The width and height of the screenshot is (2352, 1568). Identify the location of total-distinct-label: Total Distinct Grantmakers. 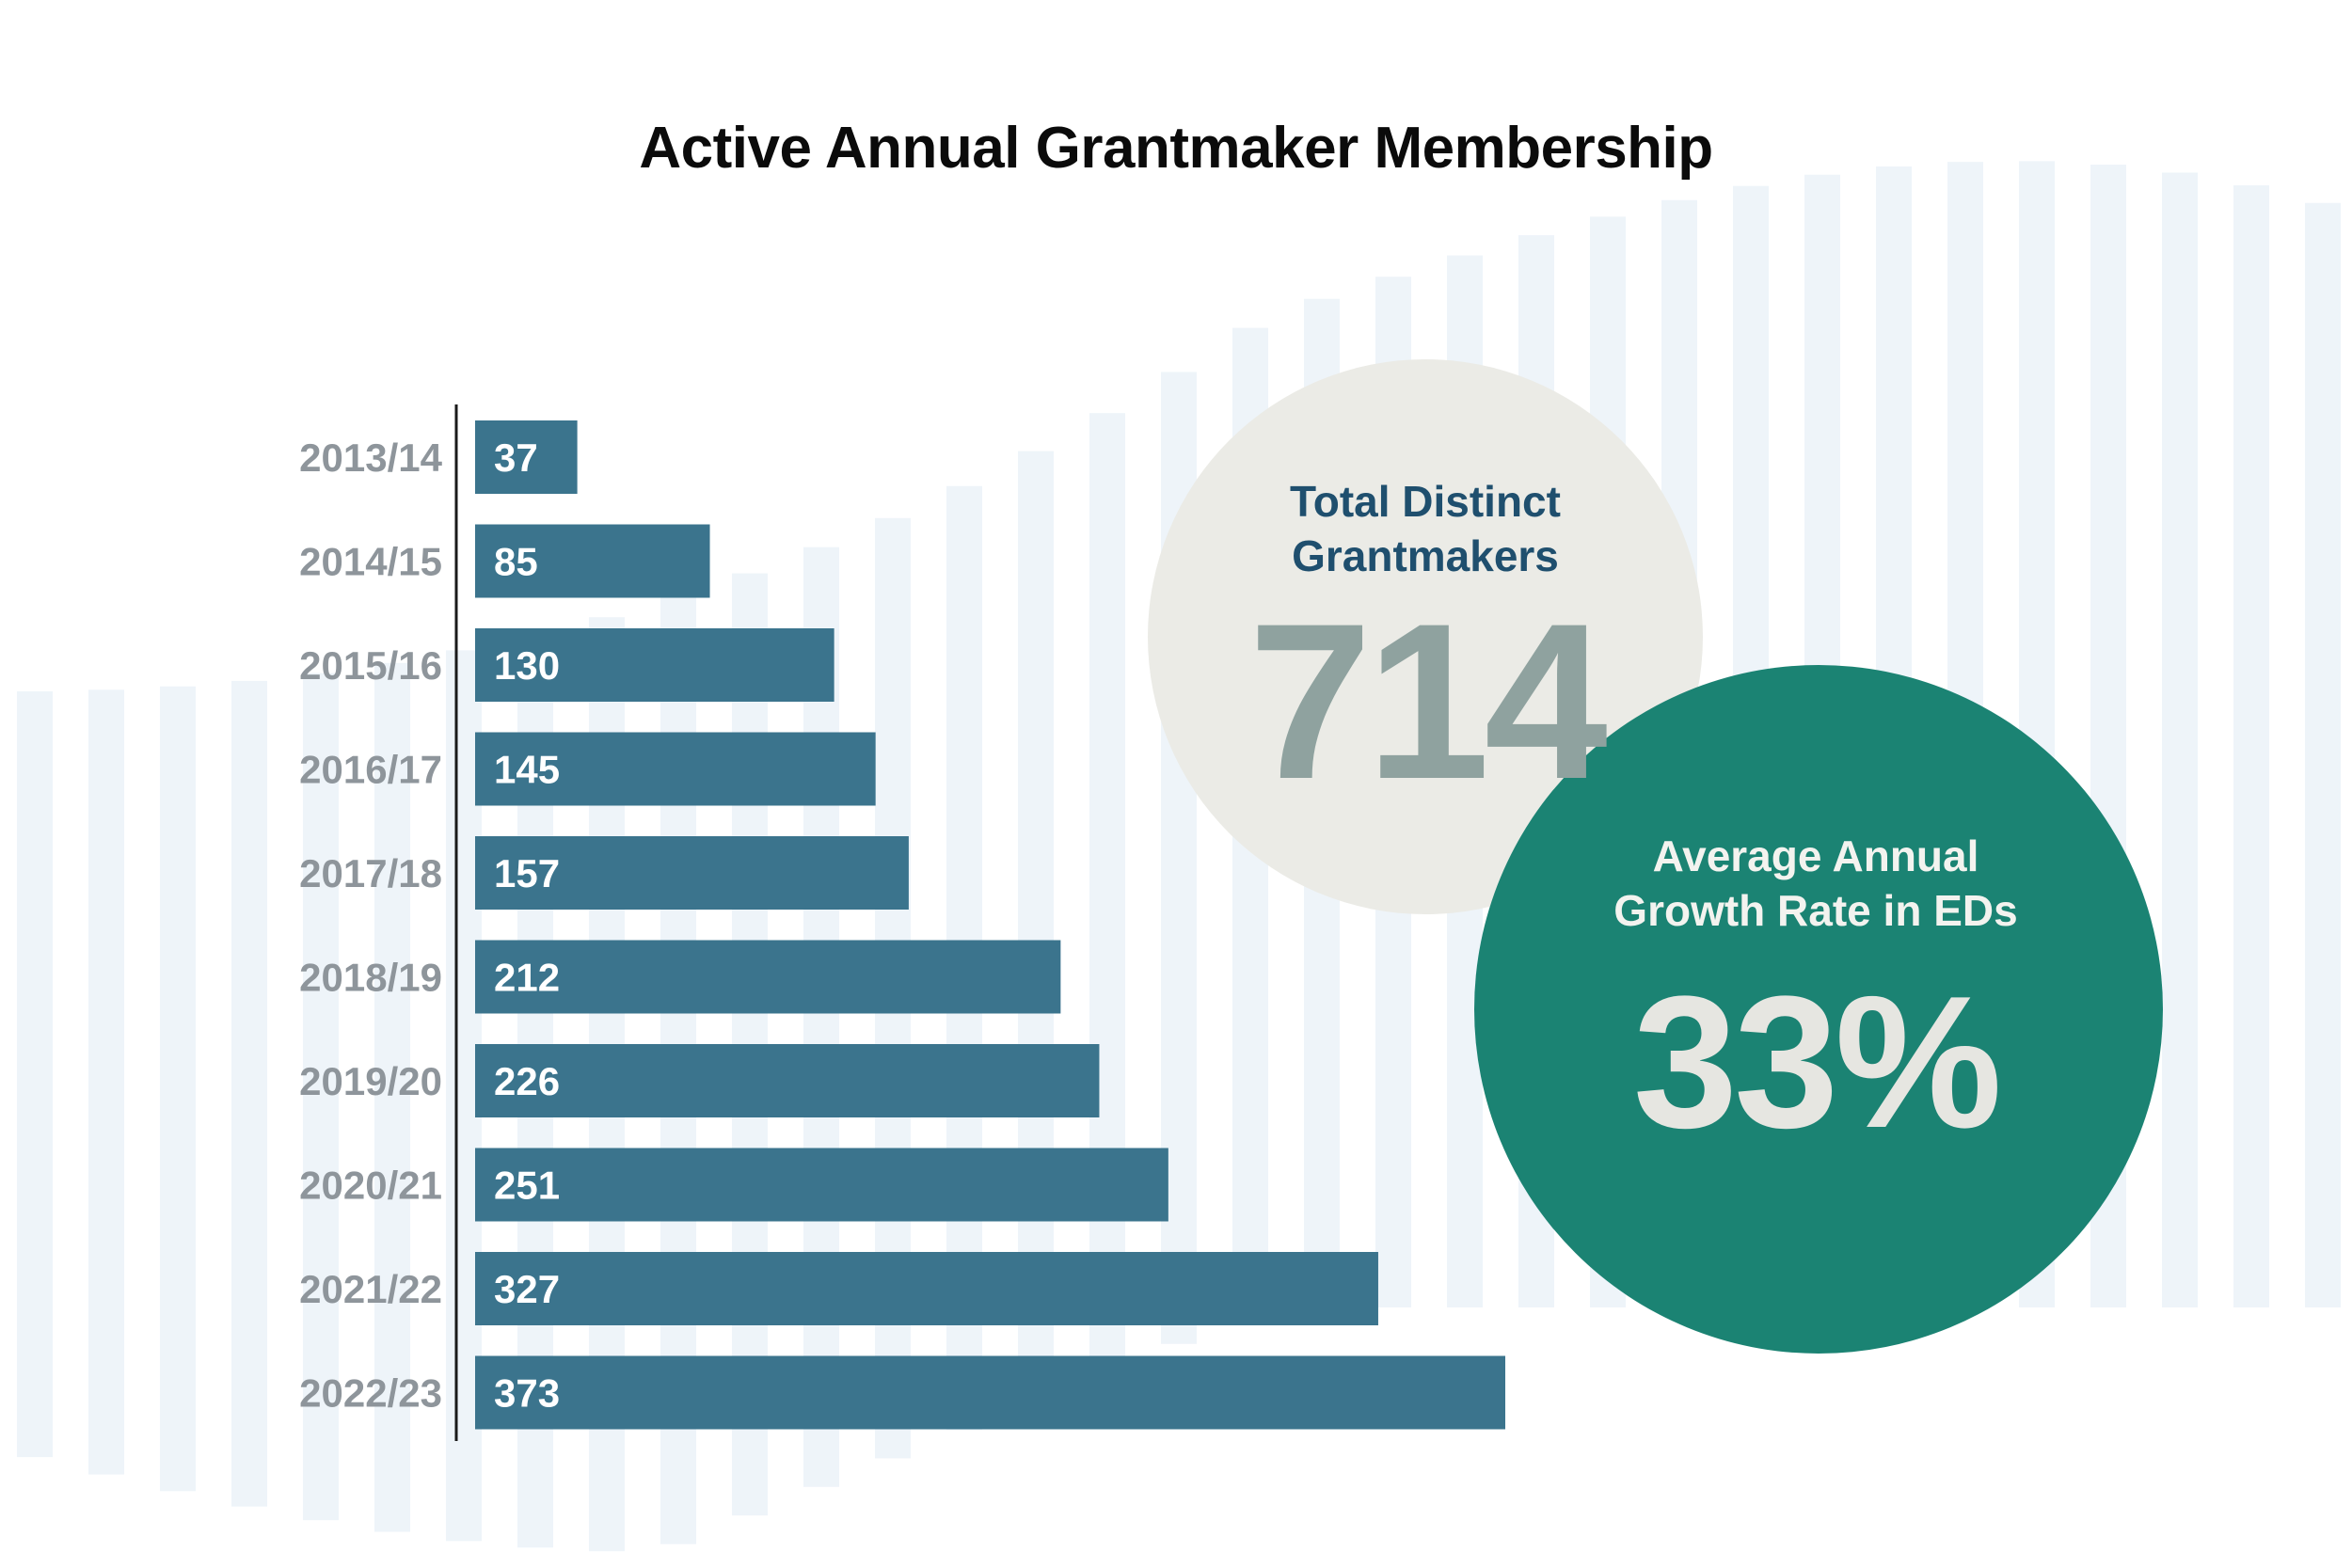
(1425, 529).